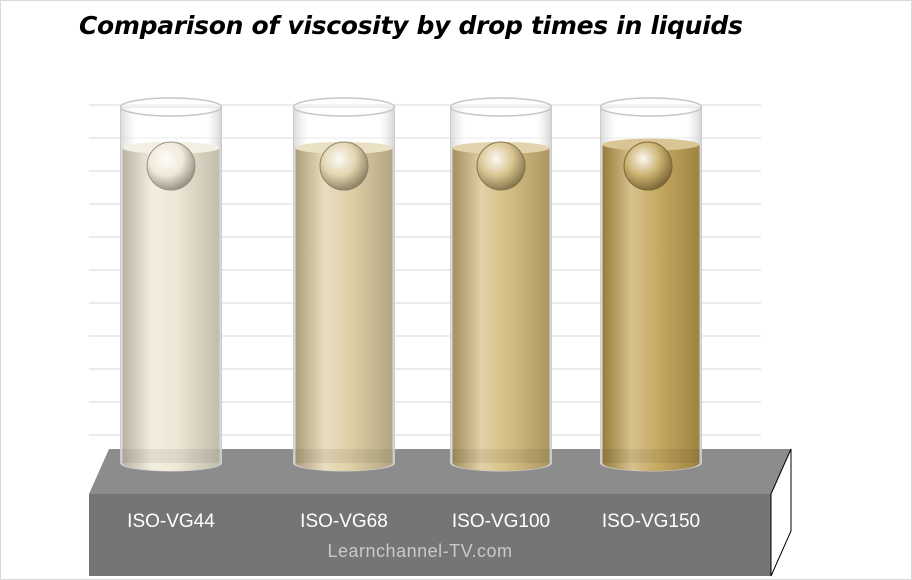  I want to click on bar-iso-vg150, so click(651, 307).